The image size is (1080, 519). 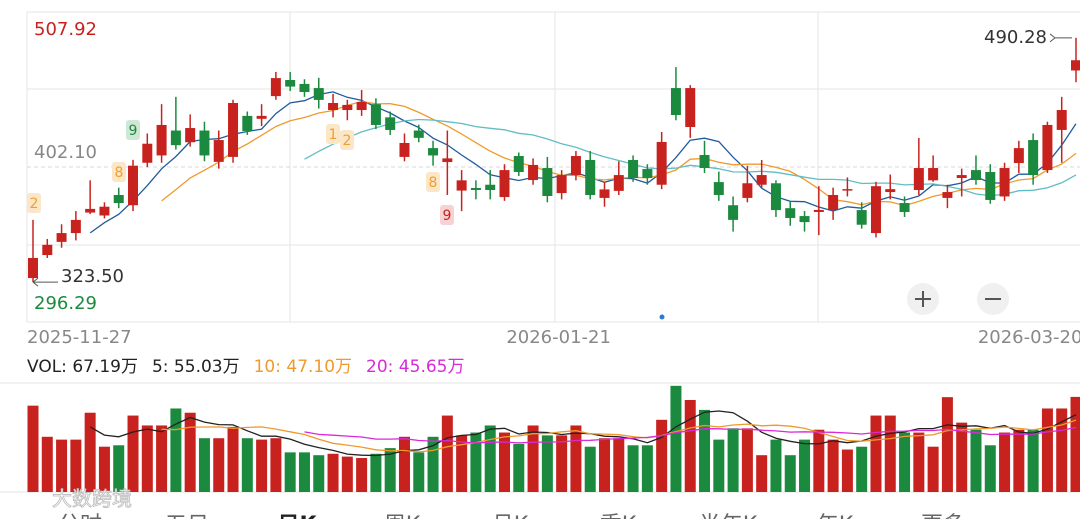 I want to click on tab: 年K, so click(x=835, y=516).